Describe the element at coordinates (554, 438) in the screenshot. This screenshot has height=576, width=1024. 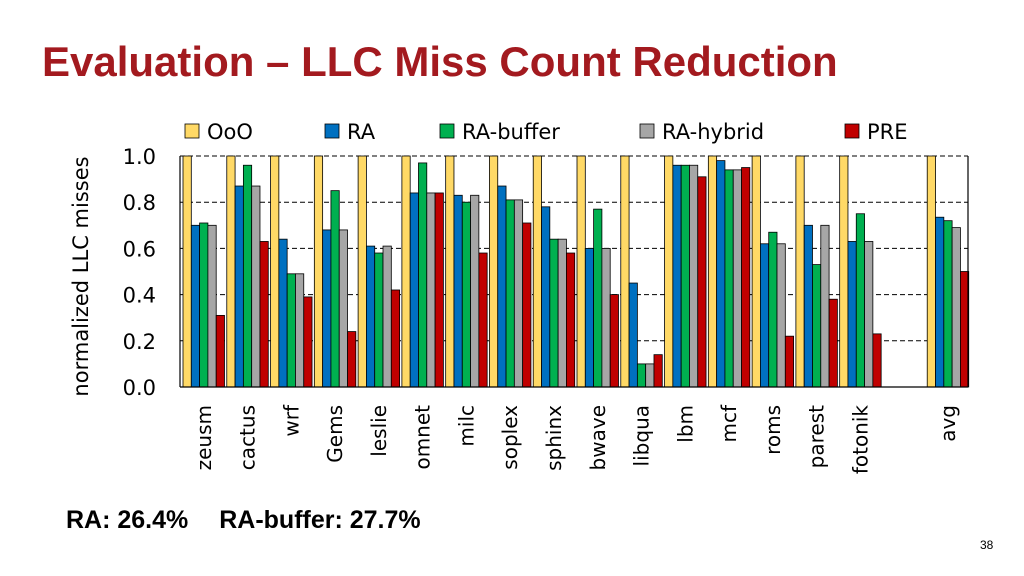
I see `x-tick-label: sphinx` at that location.